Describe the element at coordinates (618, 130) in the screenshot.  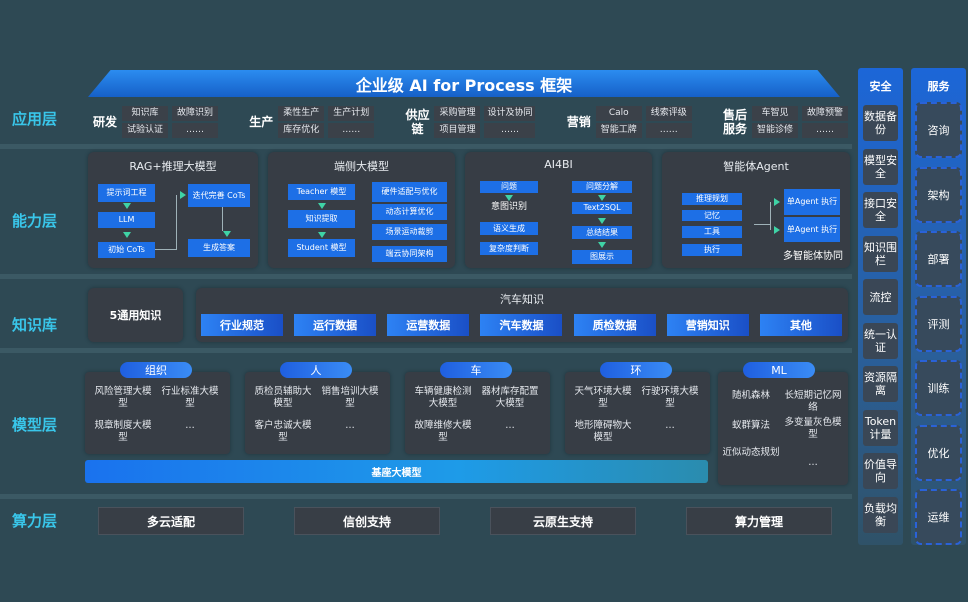
I see `app-item: 智能工牌` at that location.